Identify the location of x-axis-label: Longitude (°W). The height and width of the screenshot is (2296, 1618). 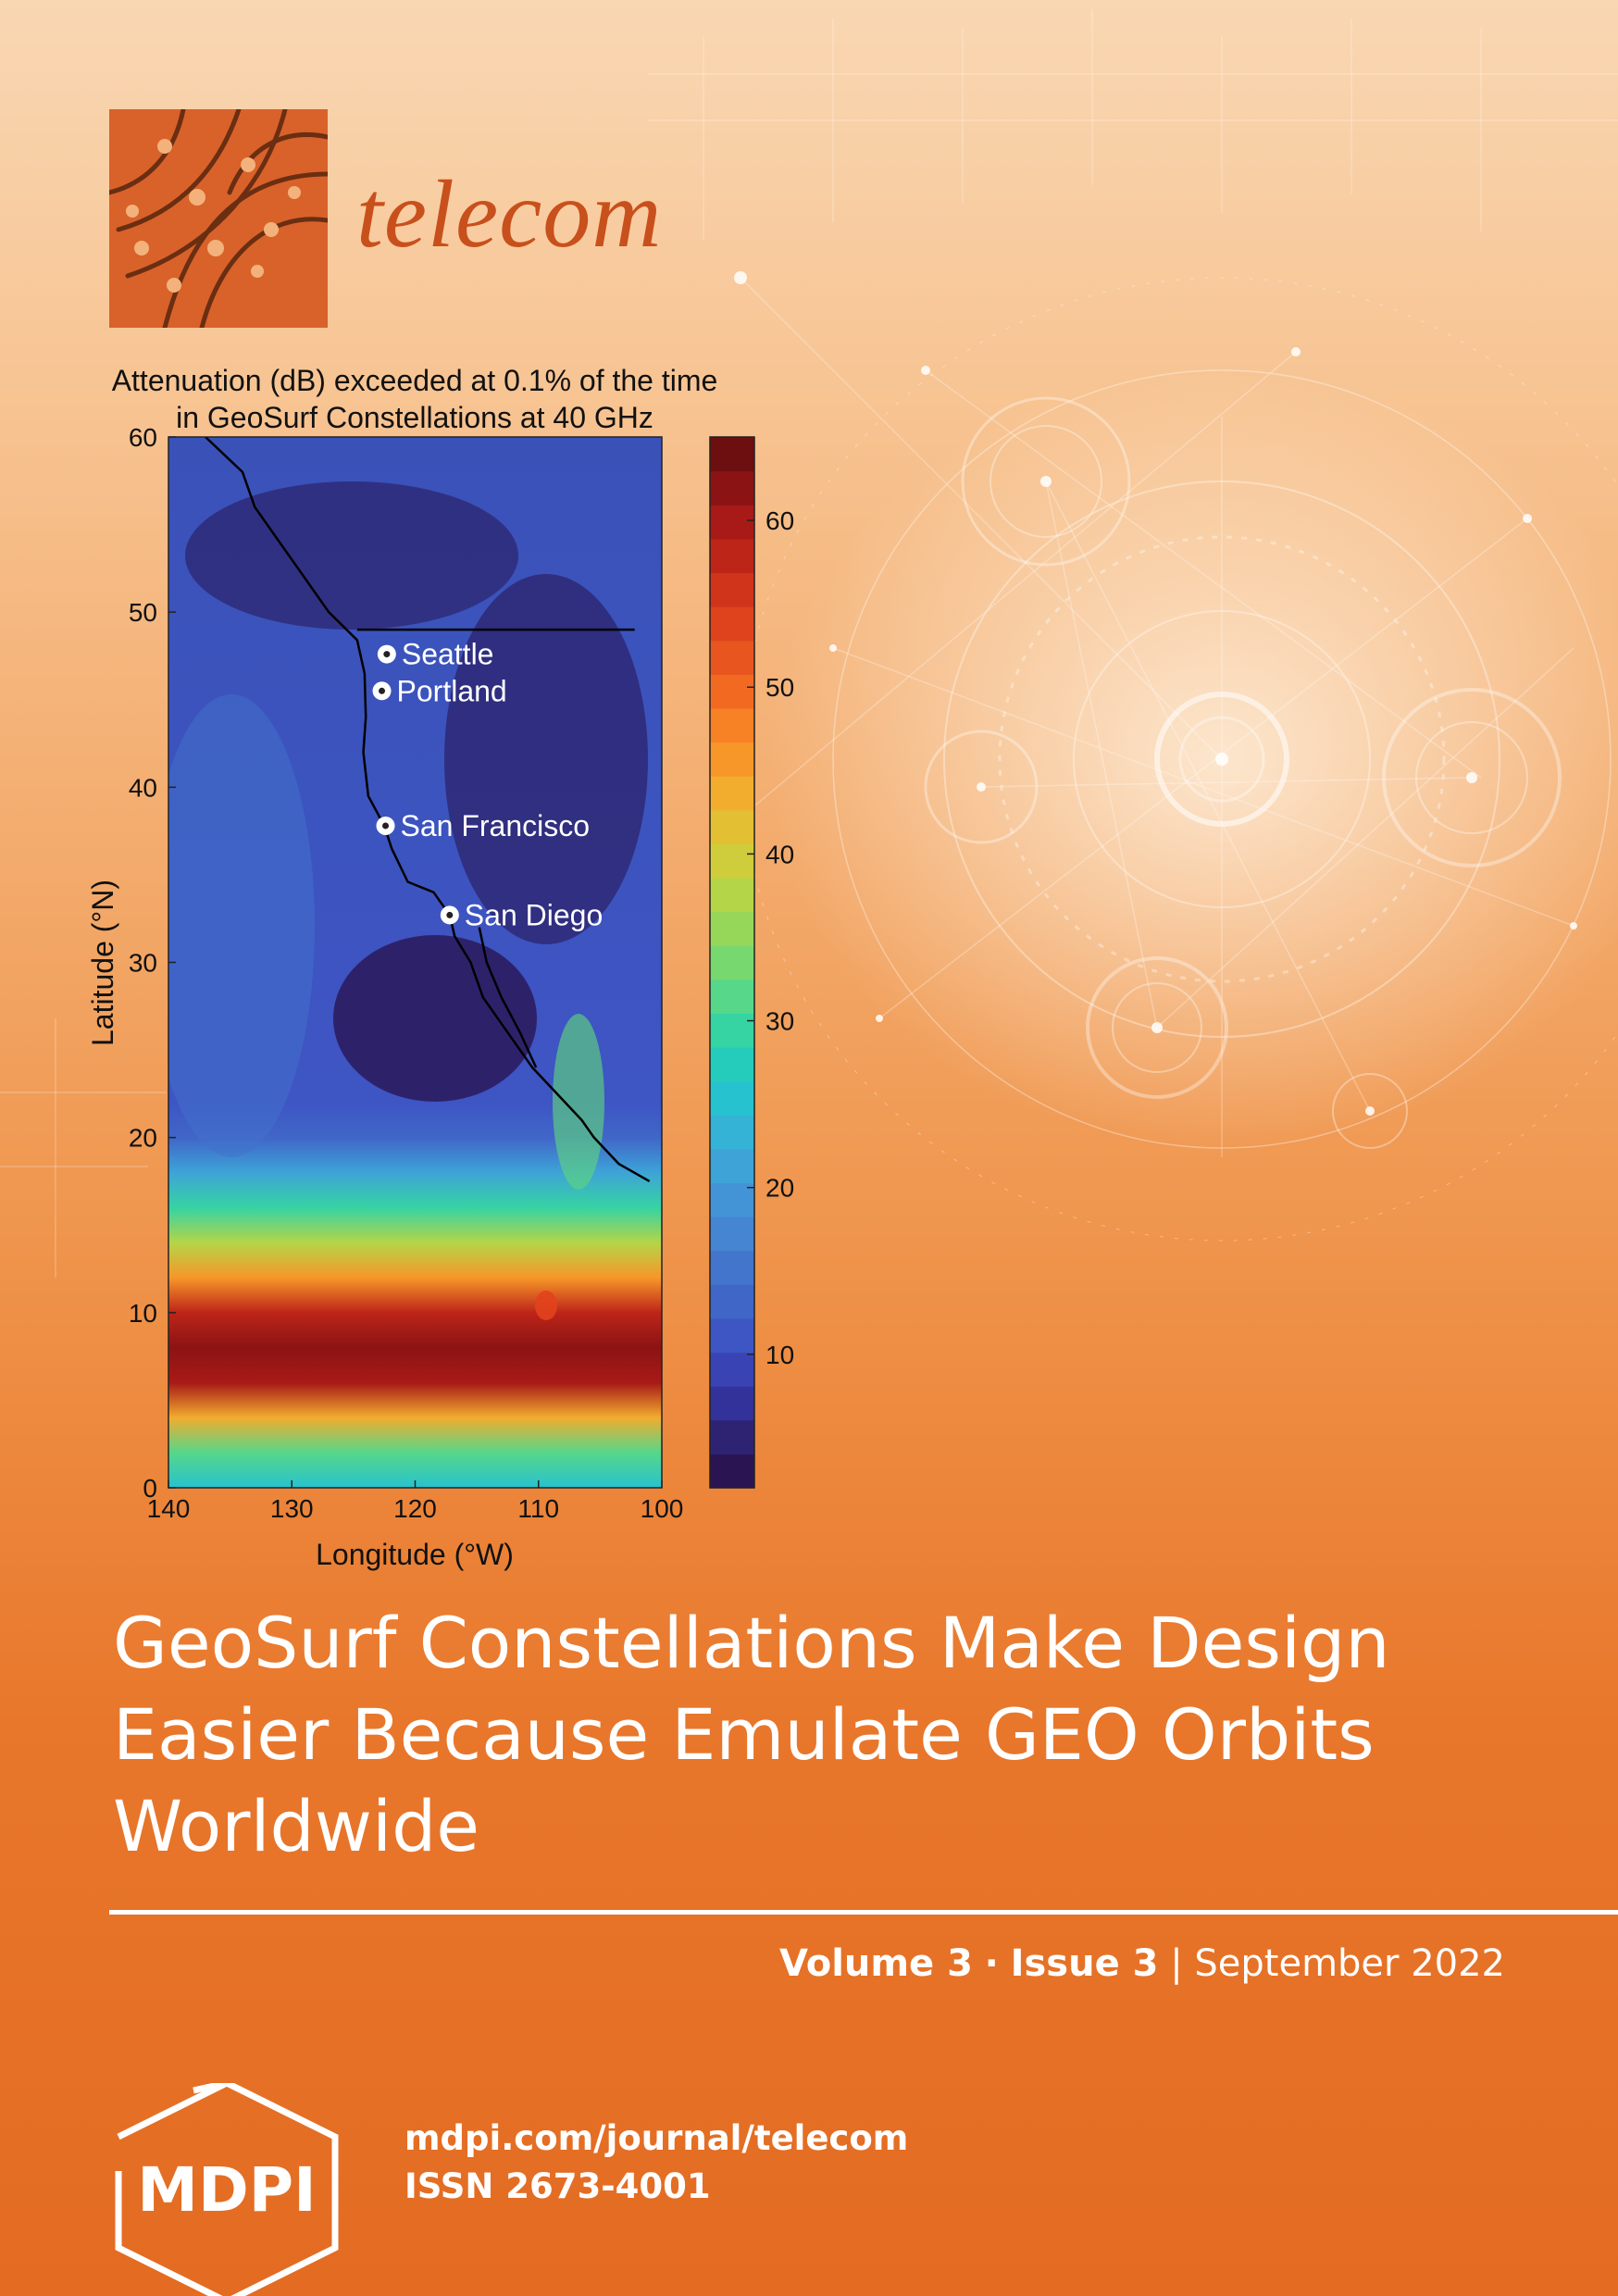
(415, 1554).